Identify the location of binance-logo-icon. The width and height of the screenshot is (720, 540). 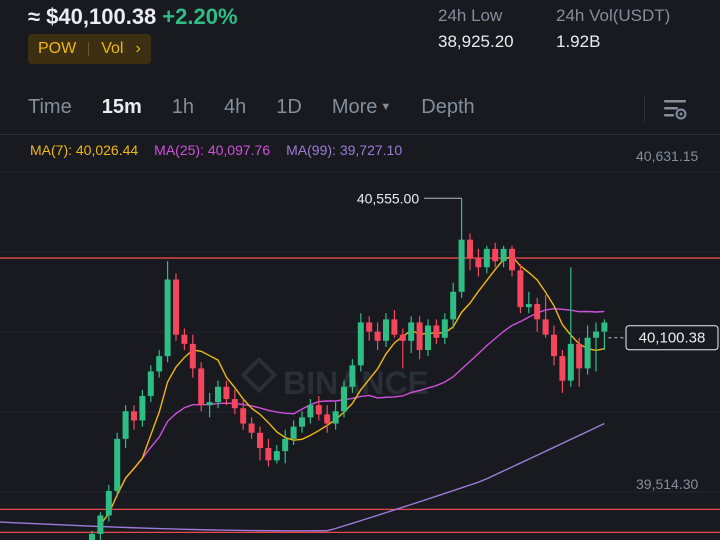
(259, 375).